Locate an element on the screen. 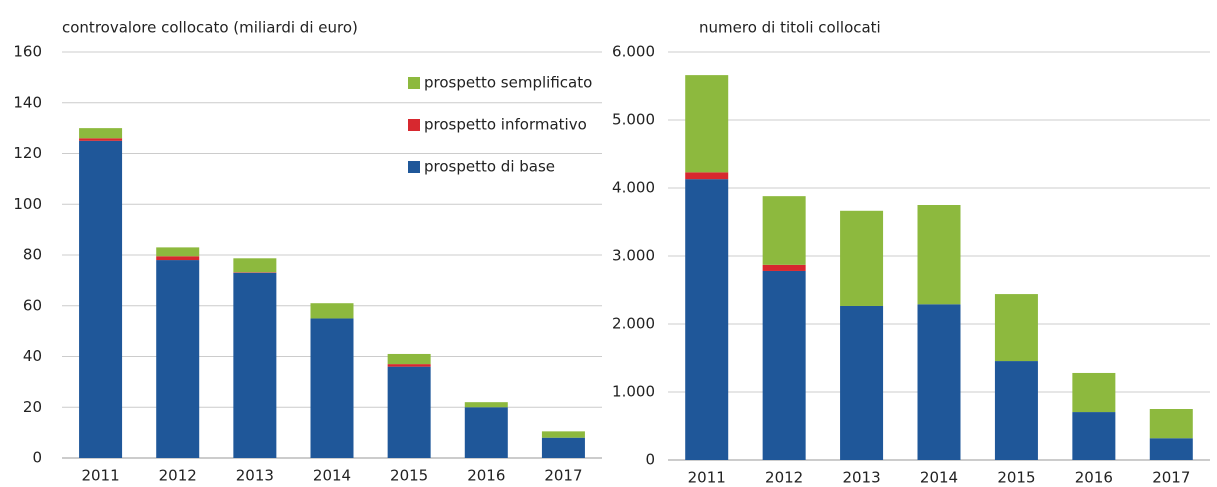 This screenshot has width=1217, height=487. y-tick-label: 140 is located at coordinates (27, 102).